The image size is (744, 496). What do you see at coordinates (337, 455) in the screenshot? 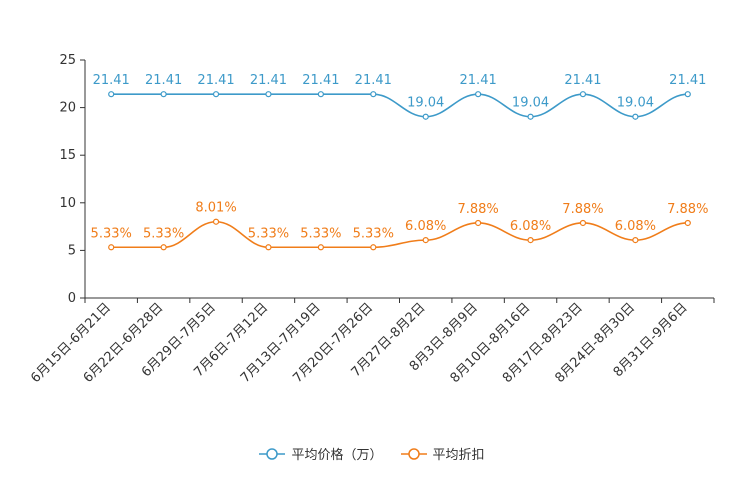
I see `legend-label-price: 平均价格（万）` at bounding box center [337, 455].